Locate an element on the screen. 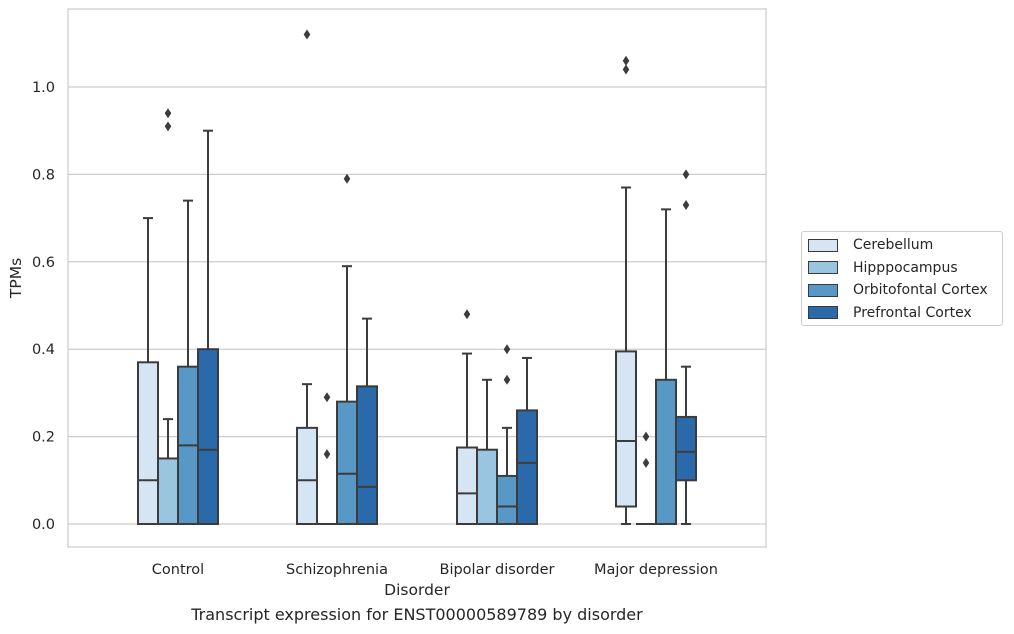  x-tick-label: Control is located at coordinates (178, 570).